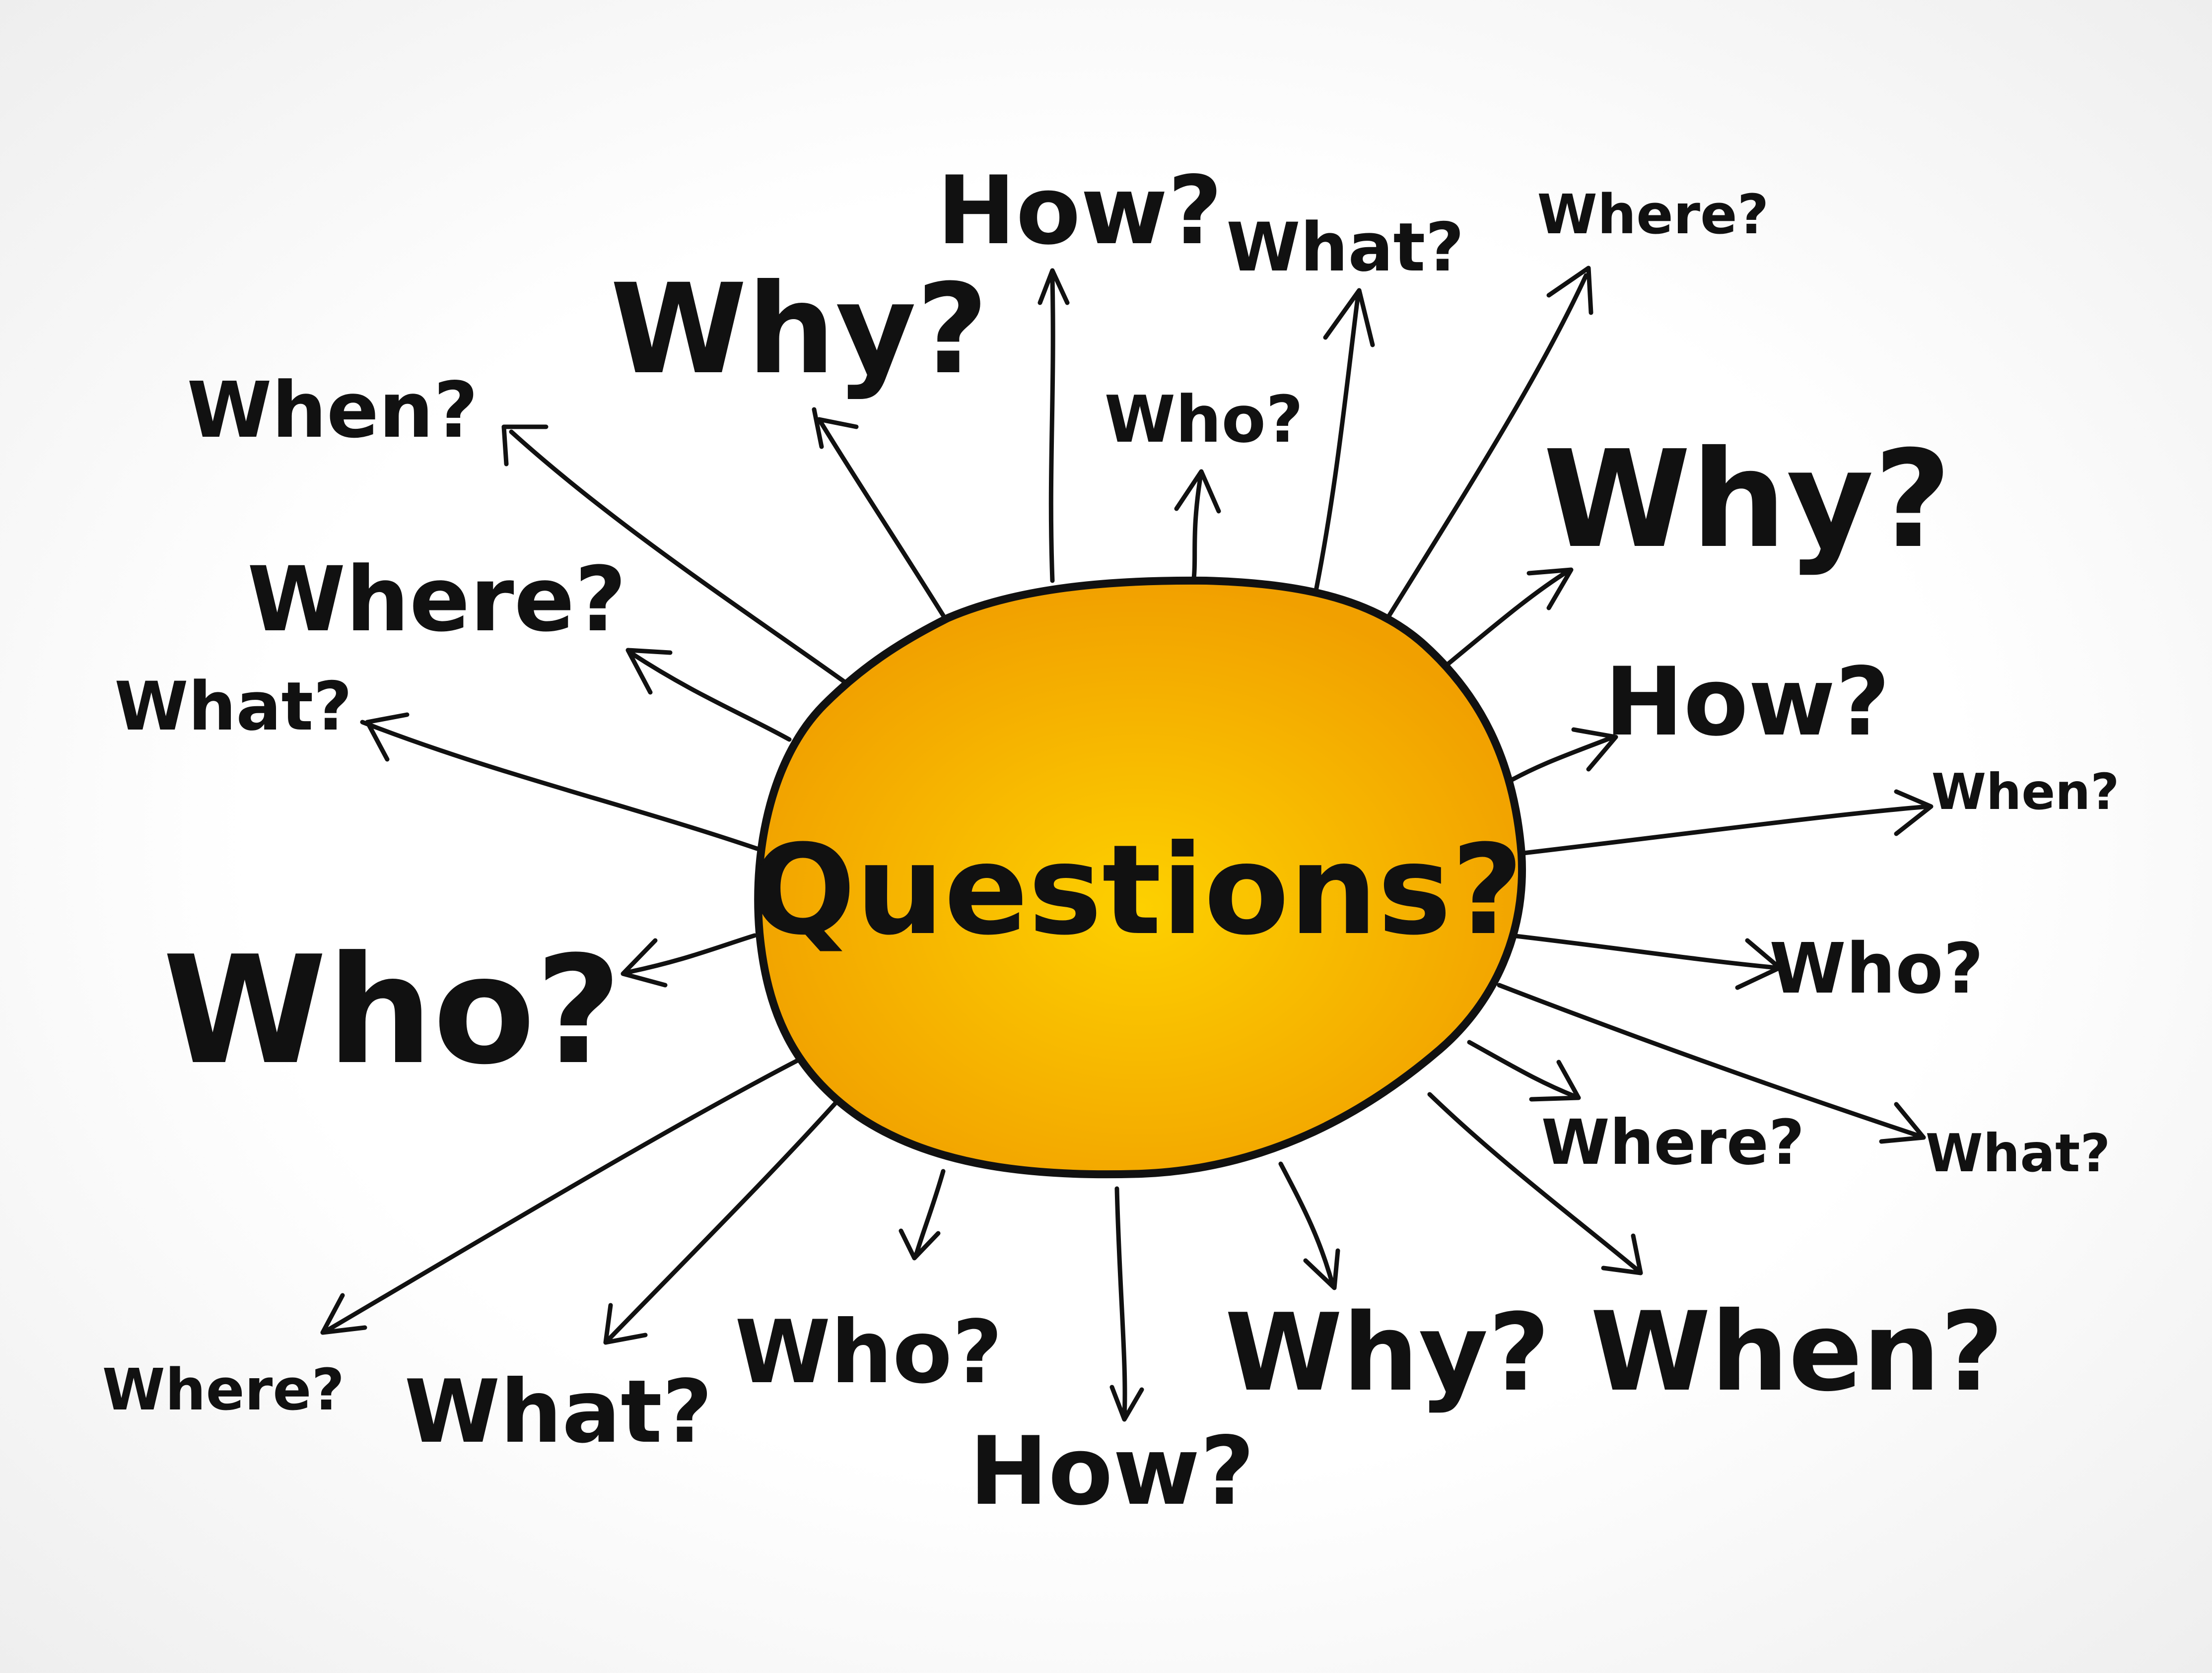 This screenshot has width=2212, height=1673. Describe the element at coordinates (1711, 1063) in the screenshot. I see `arrow-what-lower-right` at that location.